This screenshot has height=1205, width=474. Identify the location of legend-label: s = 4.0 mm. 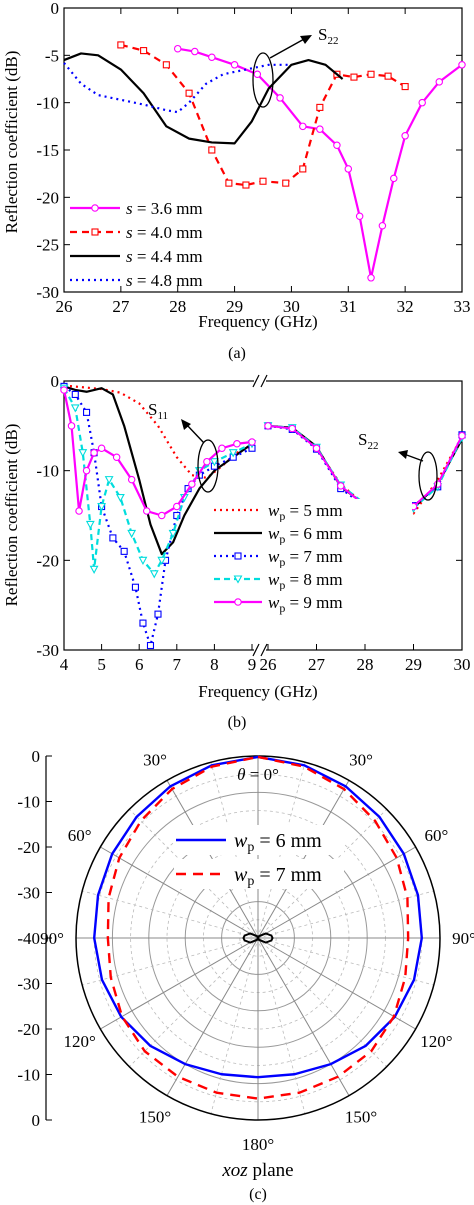
(164, 232).